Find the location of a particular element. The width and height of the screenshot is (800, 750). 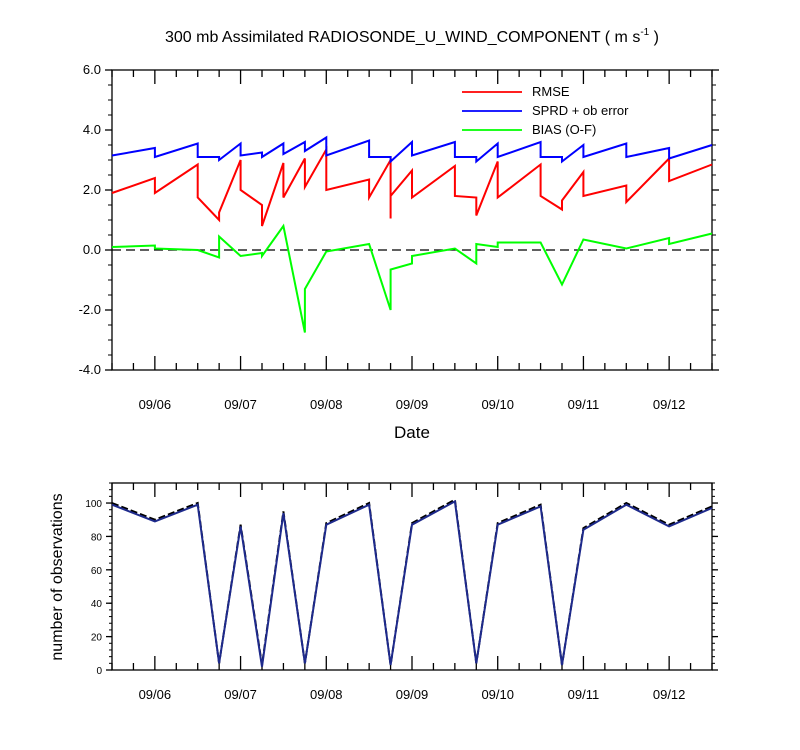

y-tick-label: 80 is located at coordinates (97, 537).